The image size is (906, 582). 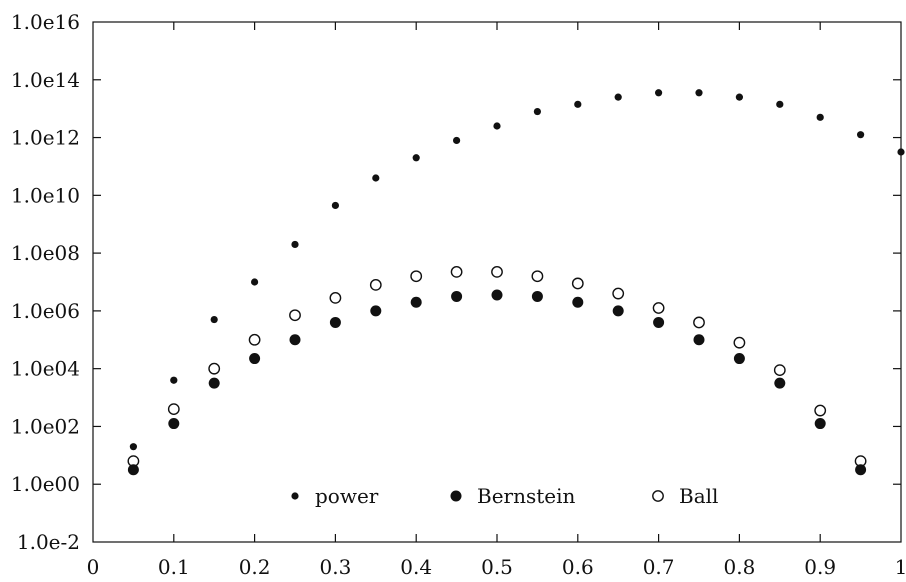 I want to click on y-tick-label: 1.0e-2, so click(x=48, y=542).